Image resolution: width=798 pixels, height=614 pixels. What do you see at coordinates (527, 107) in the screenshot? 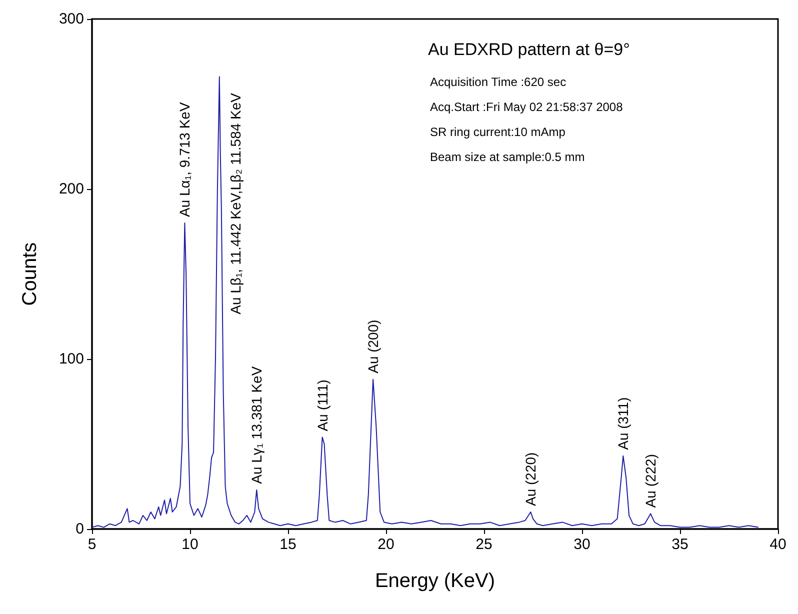
I see `annotation: Acq.Start :Fri May 02 21:58:37 2008` at bounding box center [527, 107].